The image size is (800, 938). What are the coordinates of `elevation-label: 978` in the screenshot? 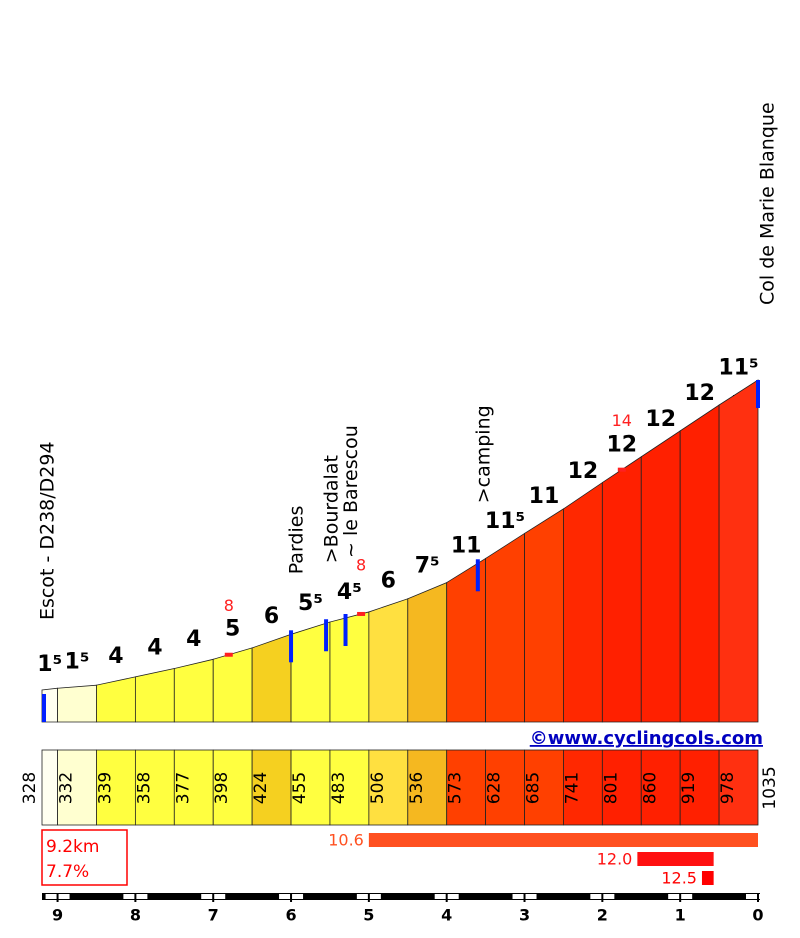 It's located at (728, 788).